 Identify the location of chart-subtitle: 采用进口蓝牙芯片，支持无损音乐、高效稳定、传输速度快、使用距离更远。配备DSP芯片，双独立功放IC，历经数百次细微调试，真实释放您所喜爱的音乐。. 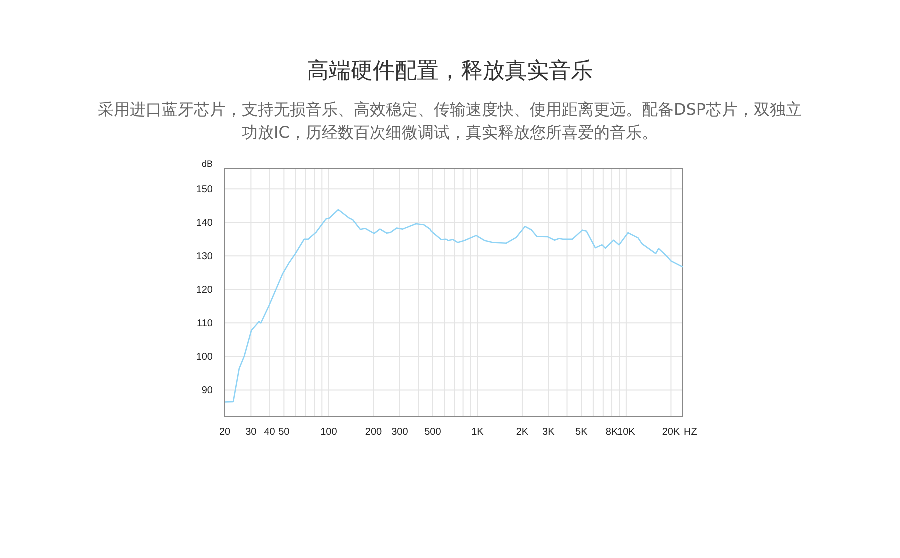
(450, 121).